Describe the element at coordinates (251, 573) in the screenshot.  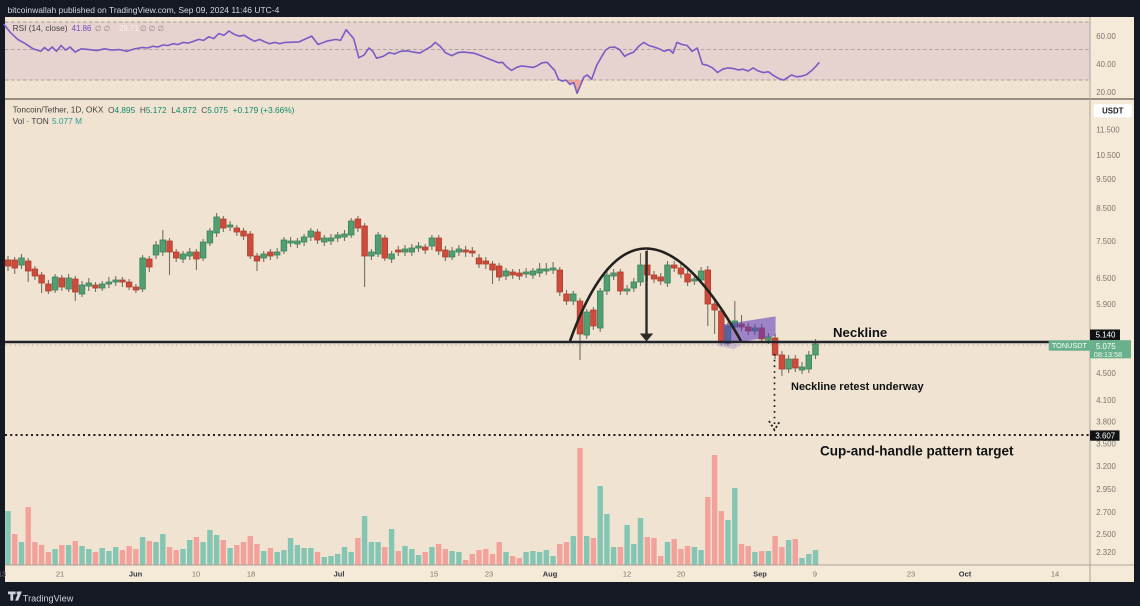
I see `svg-text: 18` at that location.